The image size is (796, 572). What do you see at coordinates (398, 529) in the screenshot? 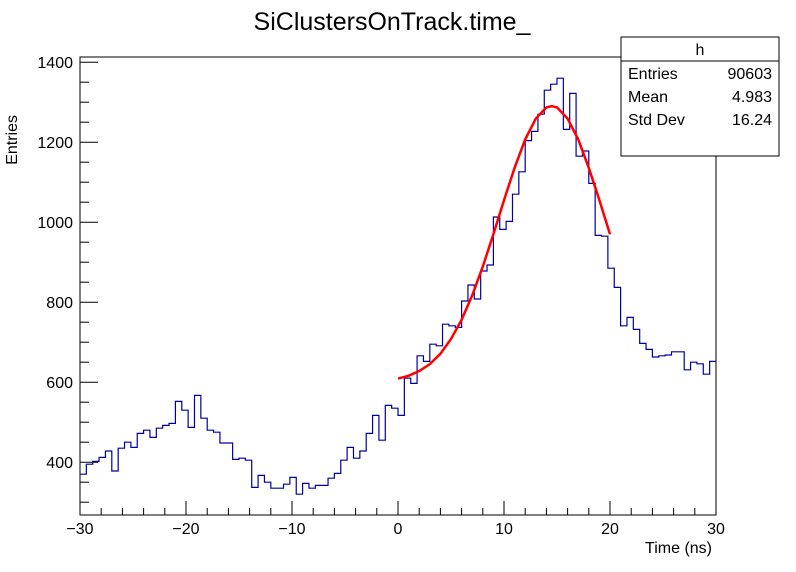
I see `x-tick-label: 0` at bounding box center [398, 529].